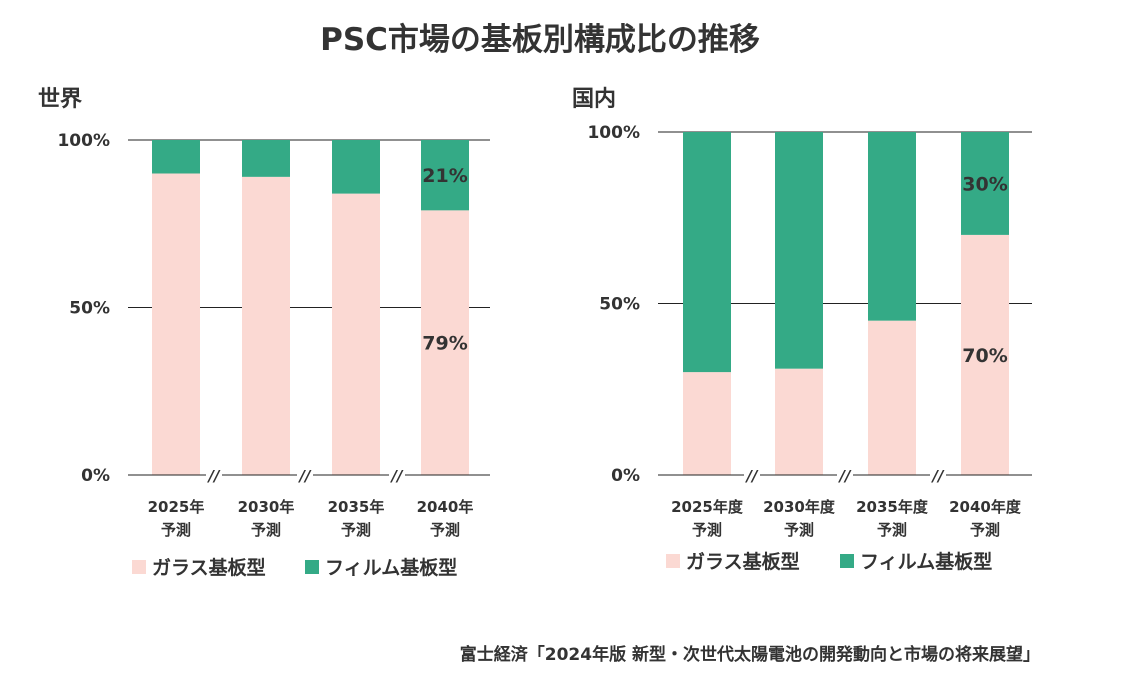 The height and width of the screenshot is (675, 1132). I want to click on data-label: 79%, so click(444, 344).